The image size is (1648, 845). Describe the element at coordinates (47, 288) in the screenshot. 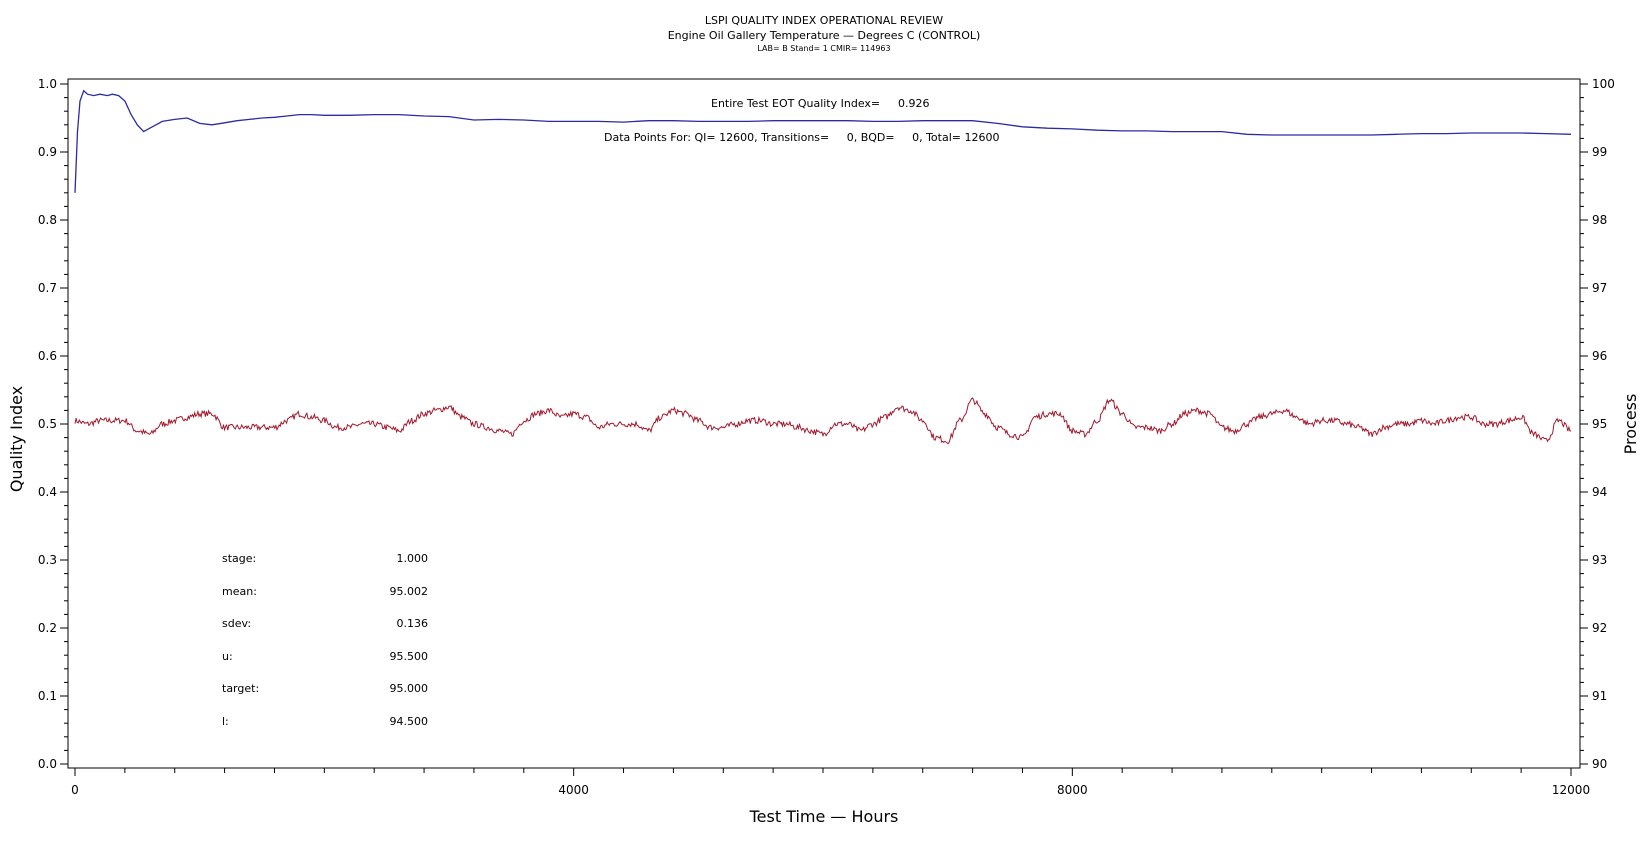

I see `y-left-tick-label: 0.7` at that location.